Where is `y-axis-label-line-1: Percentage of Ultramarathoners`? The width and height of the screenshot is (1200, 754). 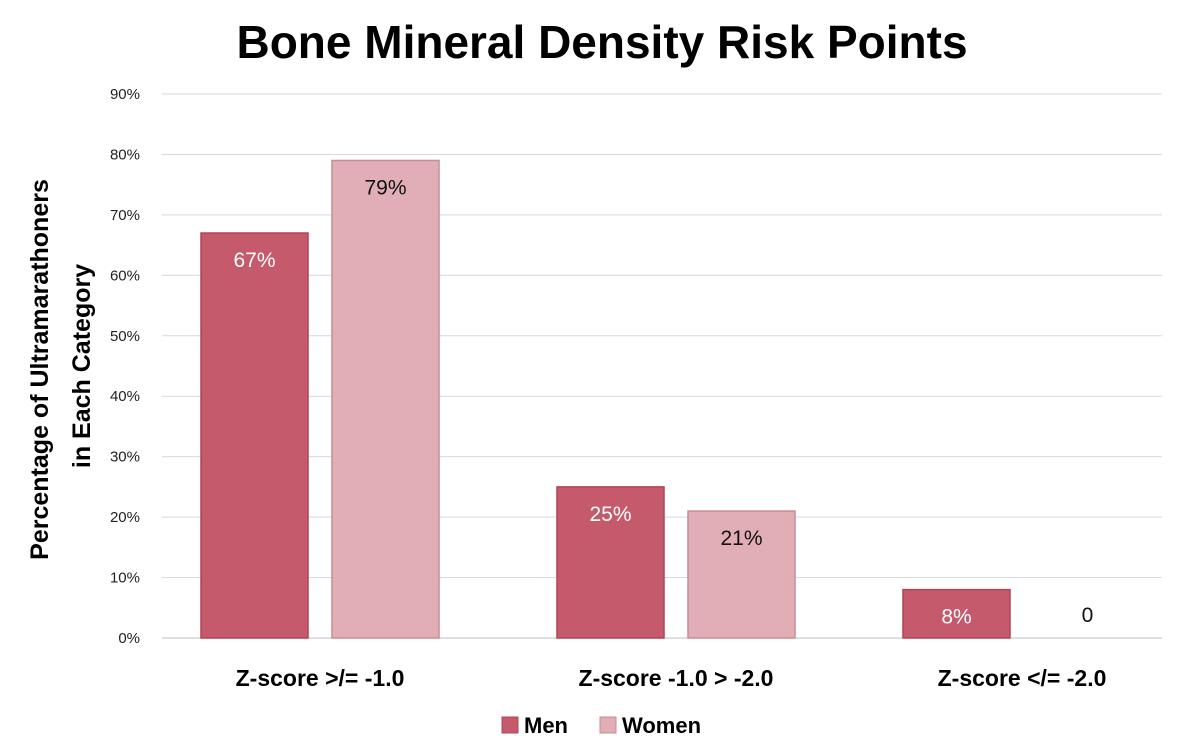 y-axis-label-line-1: Percentage of Ultramarathoners is located at coordinates (40, 369).